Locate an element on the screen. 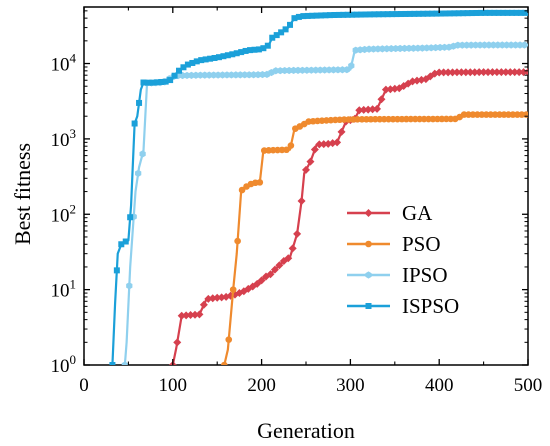 This screenshot has height=446, width=550. legend-label: ISPSO is located at coordinates (430, 306).